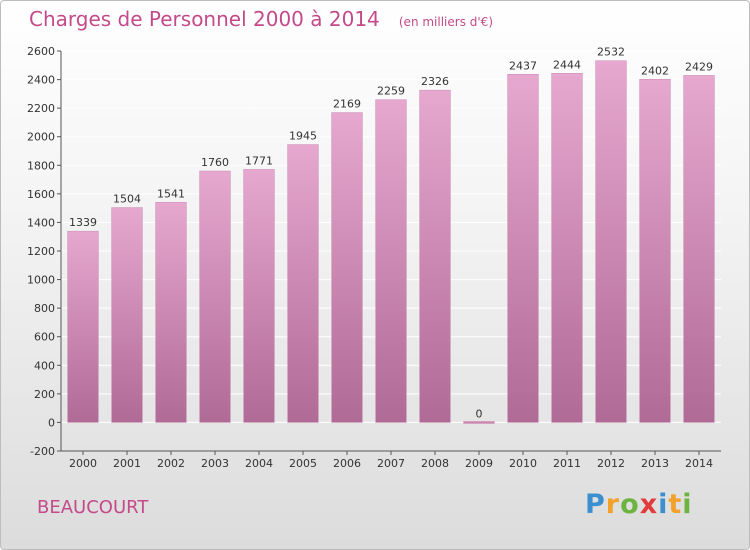 This screenshot has height=550, width=750. What do you see at coordinates (435, 463) in the screenshot?
I see `x-tick-label-2008: 2008` at bounding box center [435, 463].